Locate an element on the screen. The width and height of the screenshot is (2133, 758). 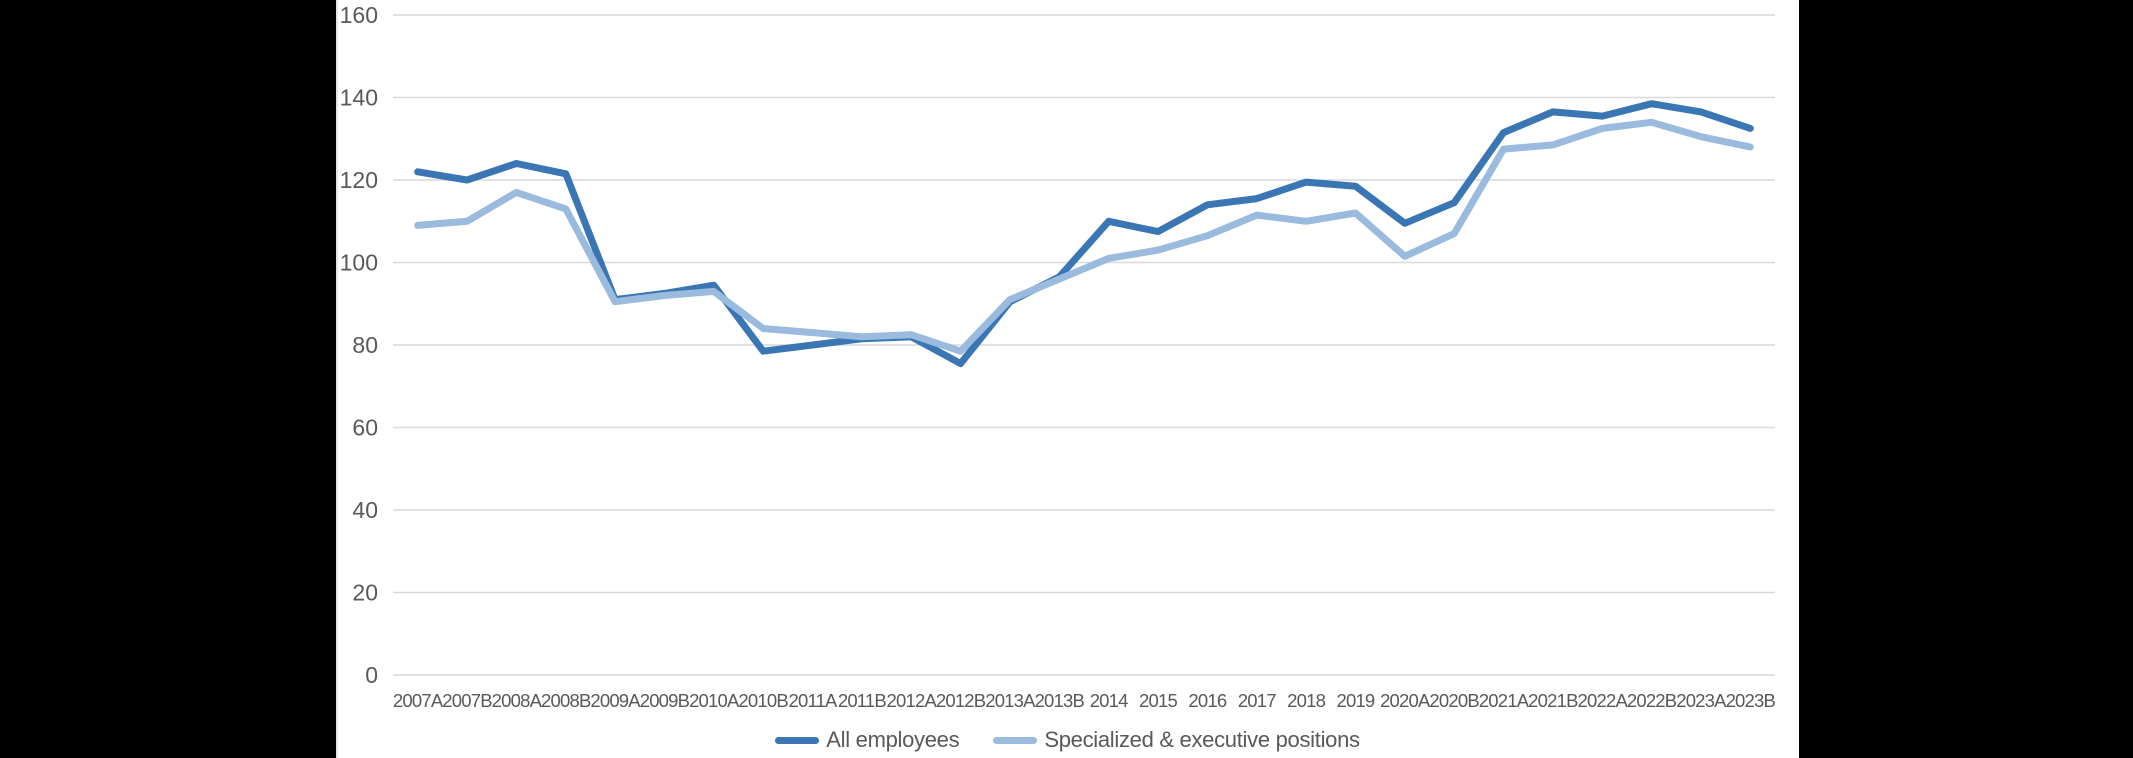
y-axis-tick-label: 100 is located at coordinates (359, 263).